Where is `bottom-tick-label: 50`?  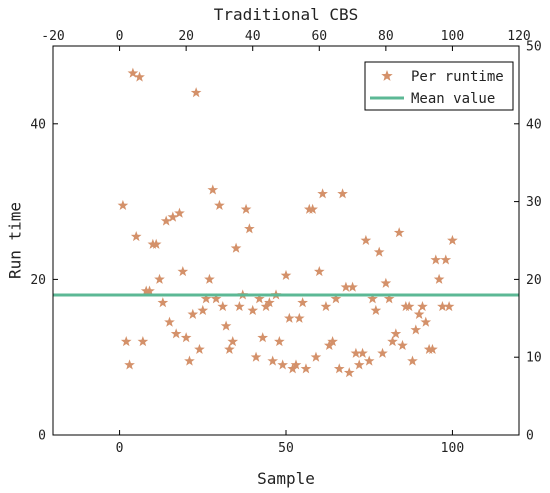 bottom-tick-label: 50 is located at coordinates (286, 448).